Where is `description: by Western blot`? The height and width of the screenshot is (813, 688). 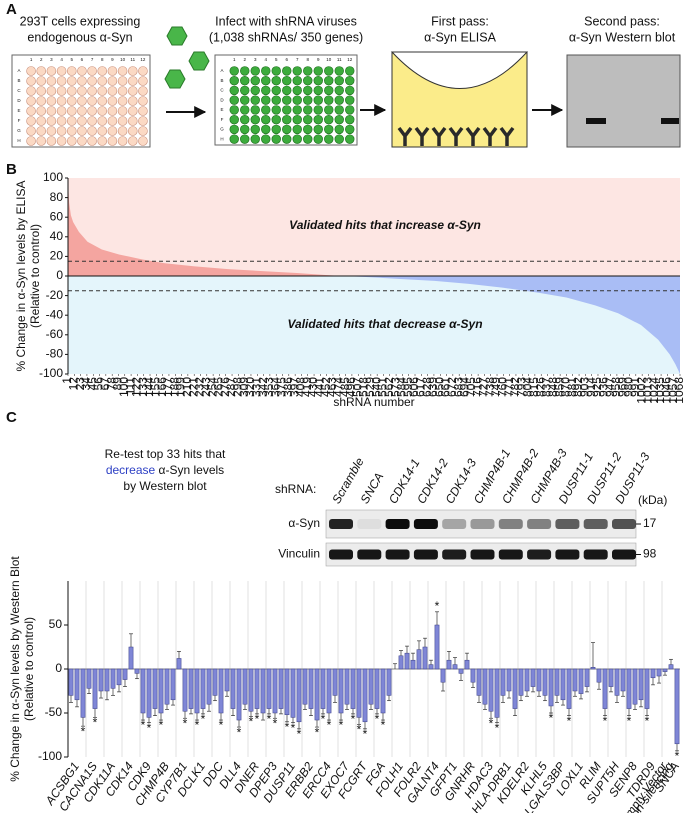
description: by Western blot is located at coordinates (165, 486).